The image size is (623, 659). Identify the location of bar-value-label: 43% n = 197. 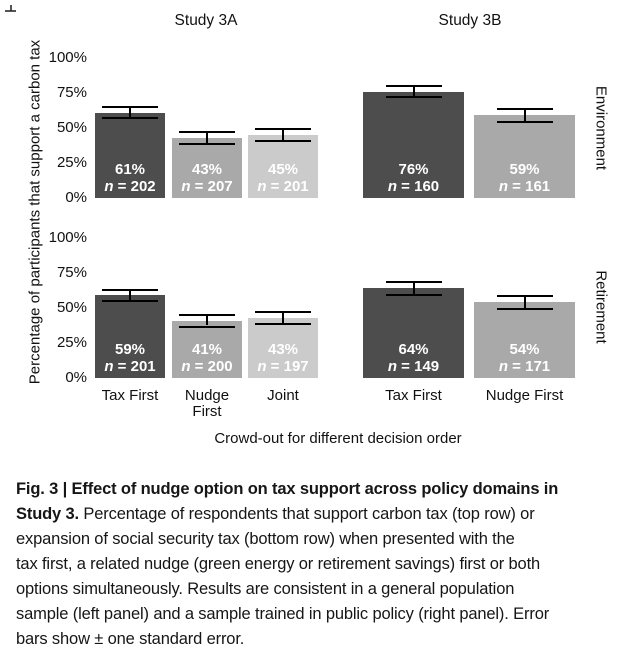
(283, 358).